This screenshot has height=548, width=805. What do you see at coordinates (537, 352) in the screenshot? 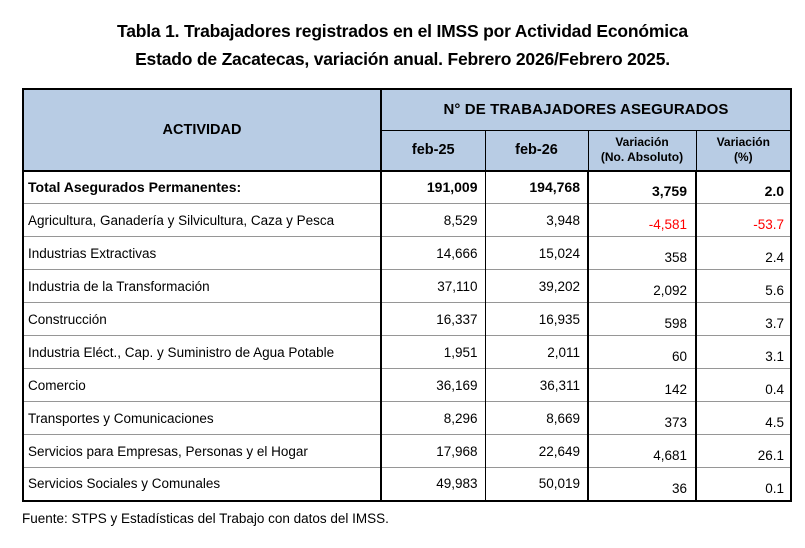
I see `feb-26-value: 2,011` at bounding box center [537, 352].